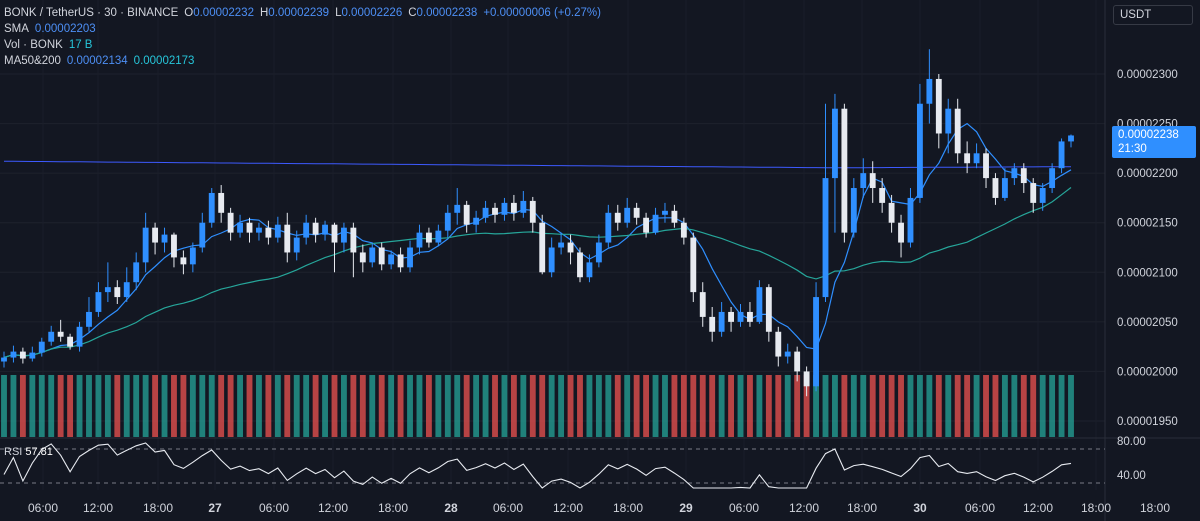 The image size is (1200, 521). I want to click on close-label: C, so click(412, 13).